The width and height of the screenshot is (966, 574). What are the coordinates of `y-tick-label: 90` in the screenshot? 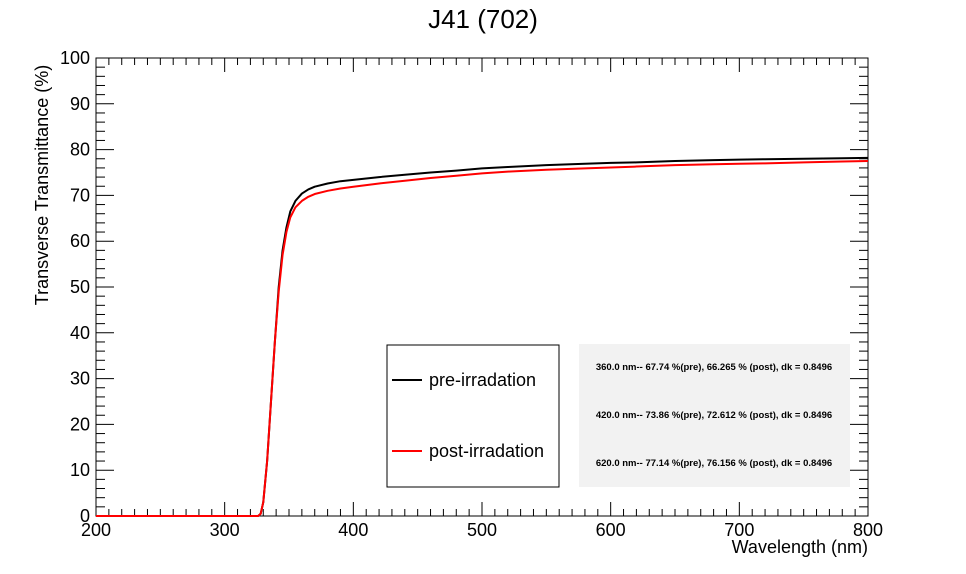 It's located at (80, 104).